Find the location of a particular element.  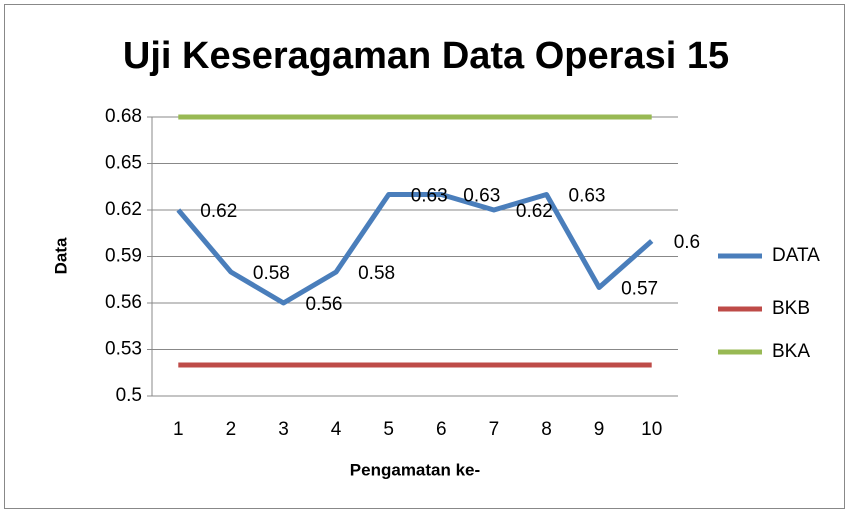

x-tick-label: 10 is located at coordinates (651, 429).